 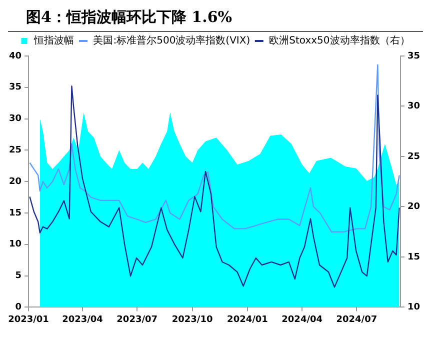 What do you see at coordinates (215, 16) in the screenshot?
I see `chart-title: 图4：恒指波幅环比下降 1.6%` at bounding box center [215, 16].